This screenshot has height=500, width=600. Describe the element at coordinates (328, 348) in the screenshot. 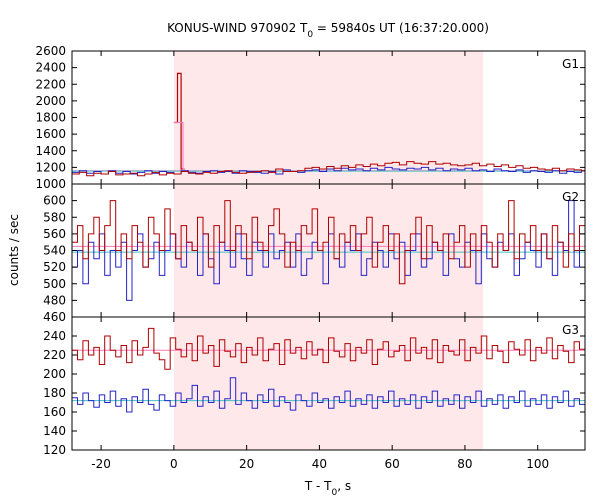

I see `series-red-g3` at that location.